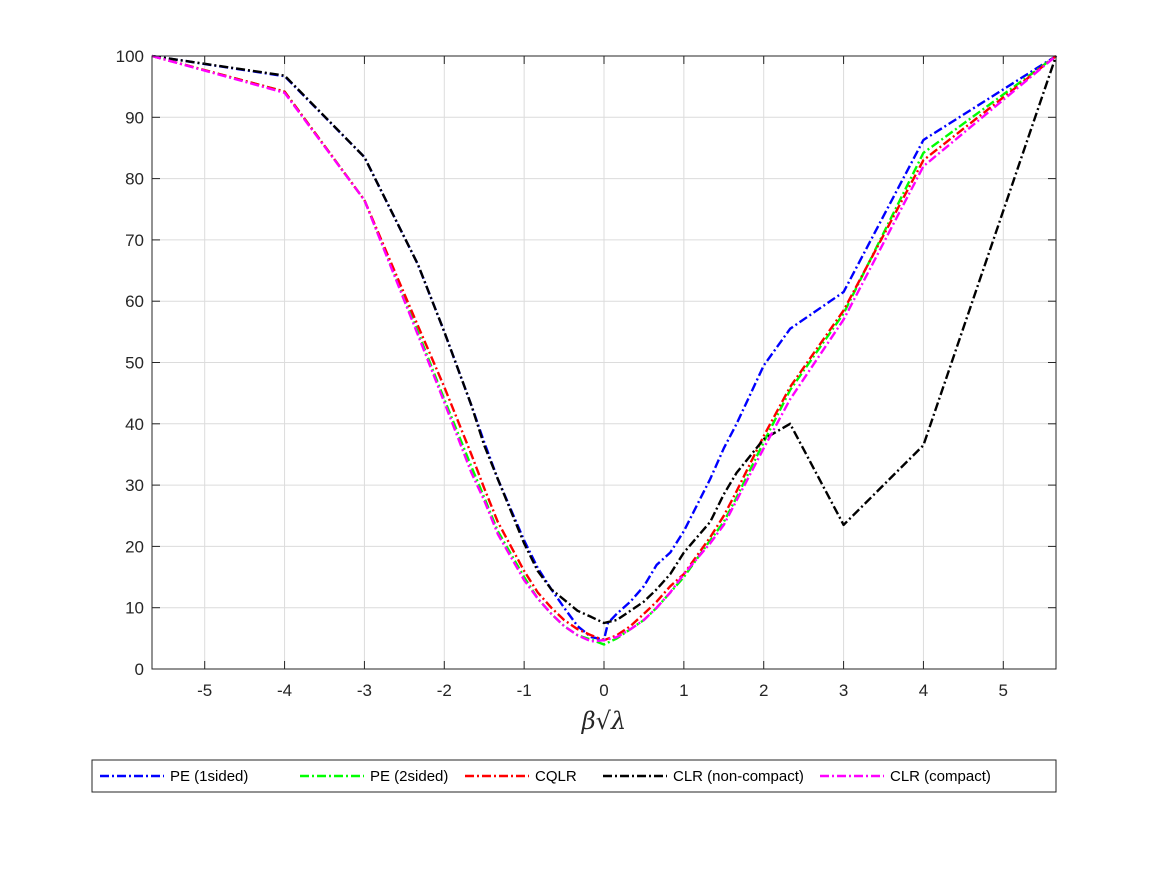 Image resolution: width=1167 pixels, height=875 pixels. I want to click on x-tick-label: 4, so click(923, 690).